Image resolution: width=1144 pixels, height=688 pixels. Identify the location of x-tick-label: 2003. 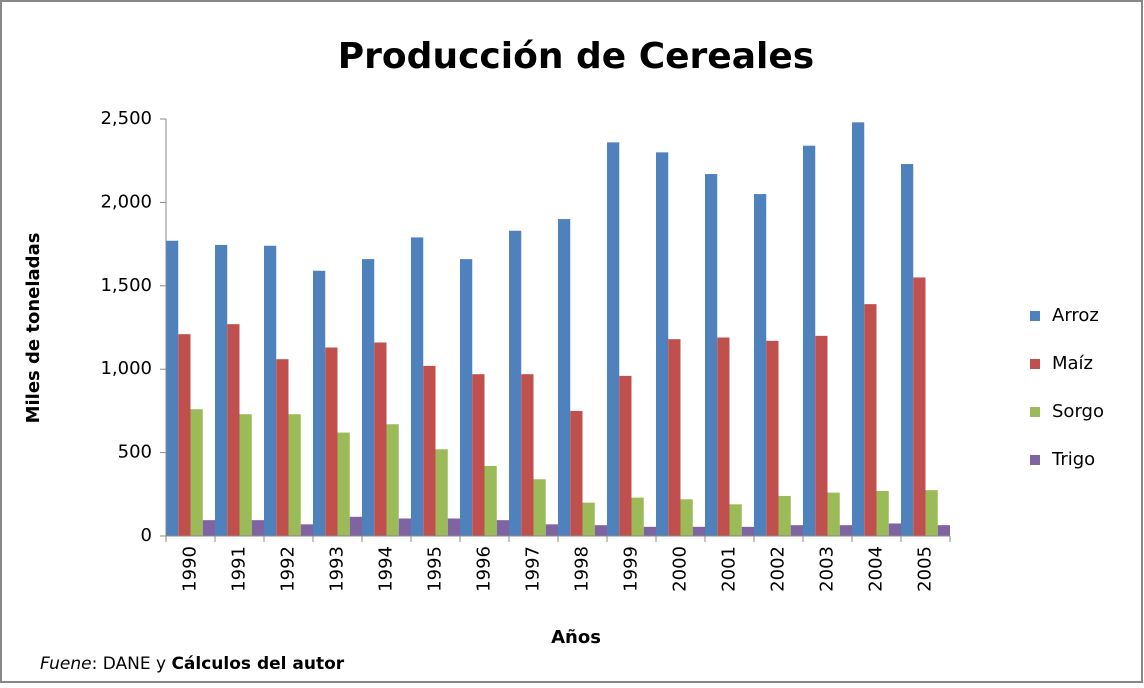
(827, 569).